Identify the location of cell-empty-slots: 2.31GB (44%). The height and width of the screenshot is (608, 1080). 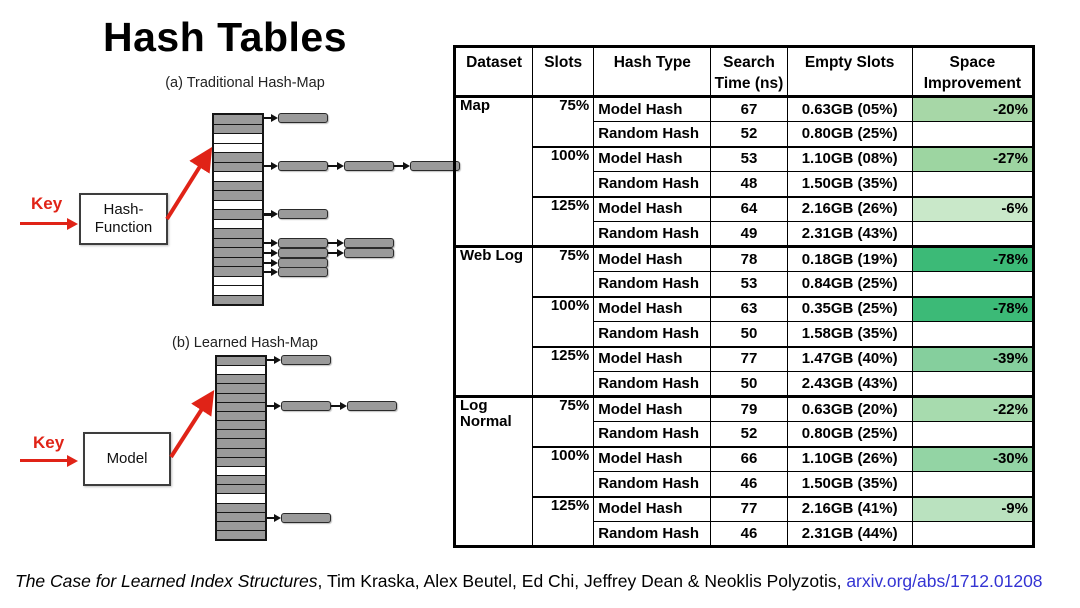
(849, 534).